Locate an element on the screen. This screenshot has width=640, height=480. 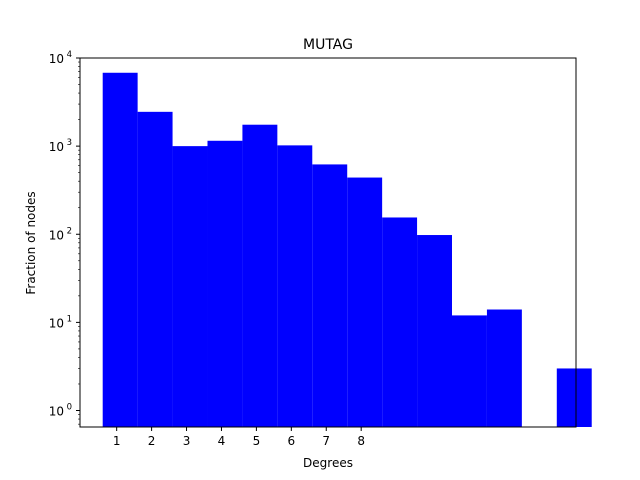
x-axis-label: Degrees is located at coordinates (328, 463).